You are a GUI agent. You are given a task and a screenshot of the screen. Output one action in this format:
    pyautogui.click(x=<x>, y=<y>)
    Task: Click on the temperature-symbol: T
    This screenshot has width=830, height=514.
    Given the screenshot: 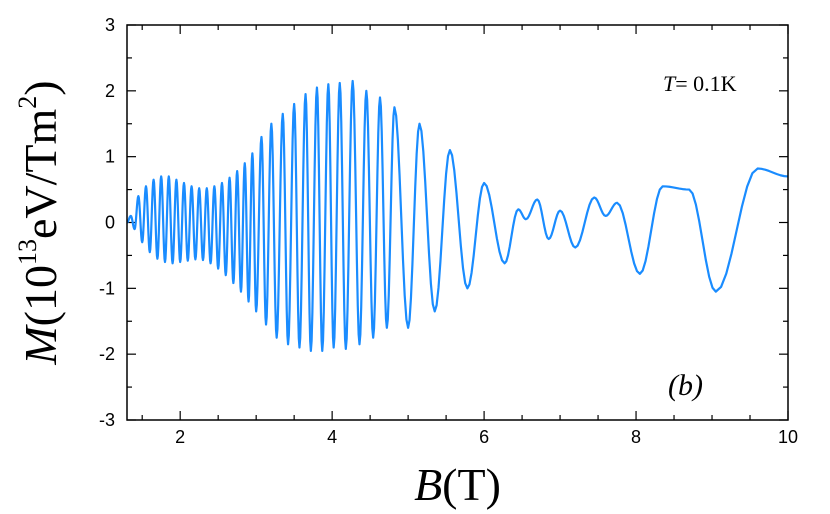 What is the action you would take?
    pyautogui.click(x=670, y=83)
    